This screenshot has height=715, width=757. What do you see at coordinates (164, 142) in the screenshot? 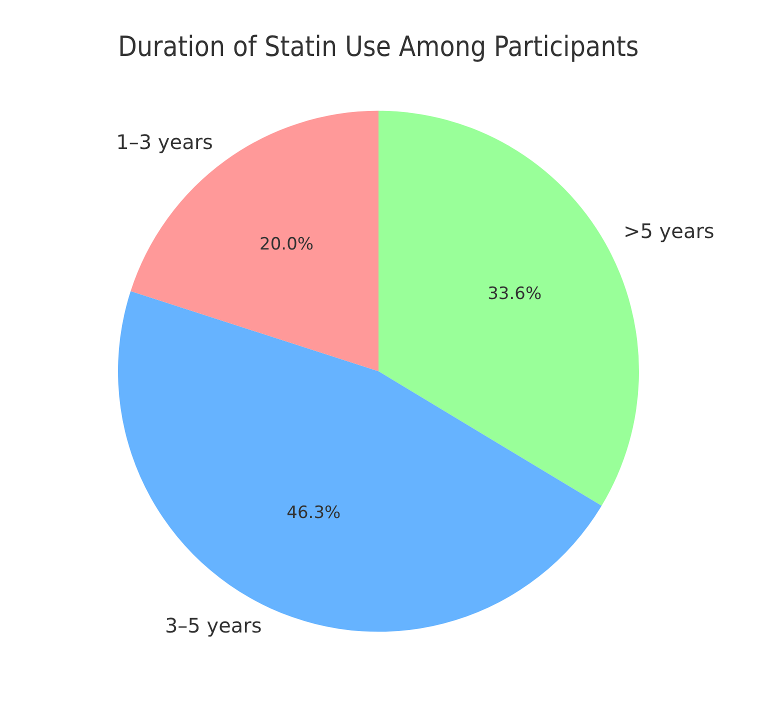
I see `slice-label: 1–3 years` at bounding box center [164, 142].